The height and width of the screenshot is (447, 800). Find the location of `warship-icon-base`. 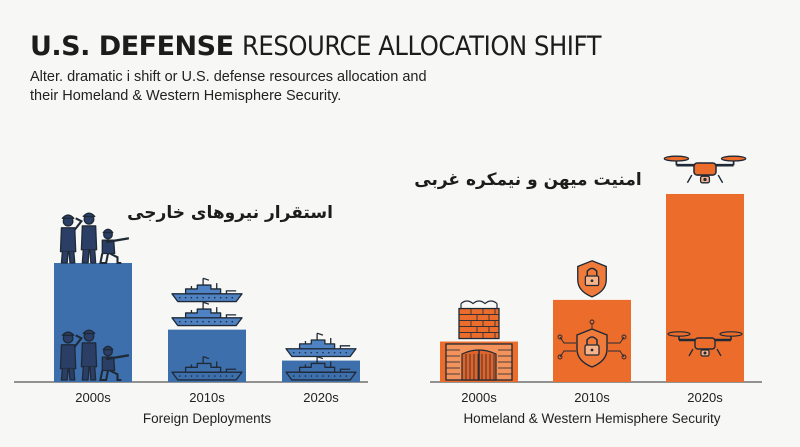

warship-icon-base is located at coordinates (207, 368).